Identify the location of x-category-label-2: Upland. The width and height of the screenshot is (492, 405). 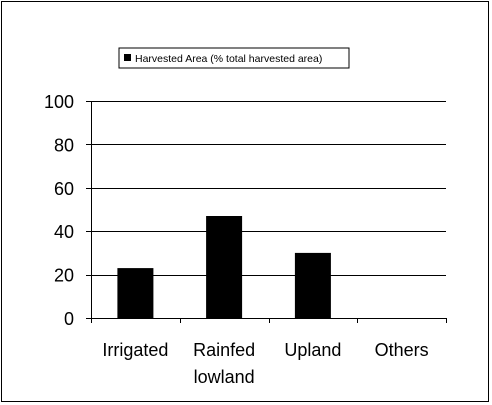
(312, 350).